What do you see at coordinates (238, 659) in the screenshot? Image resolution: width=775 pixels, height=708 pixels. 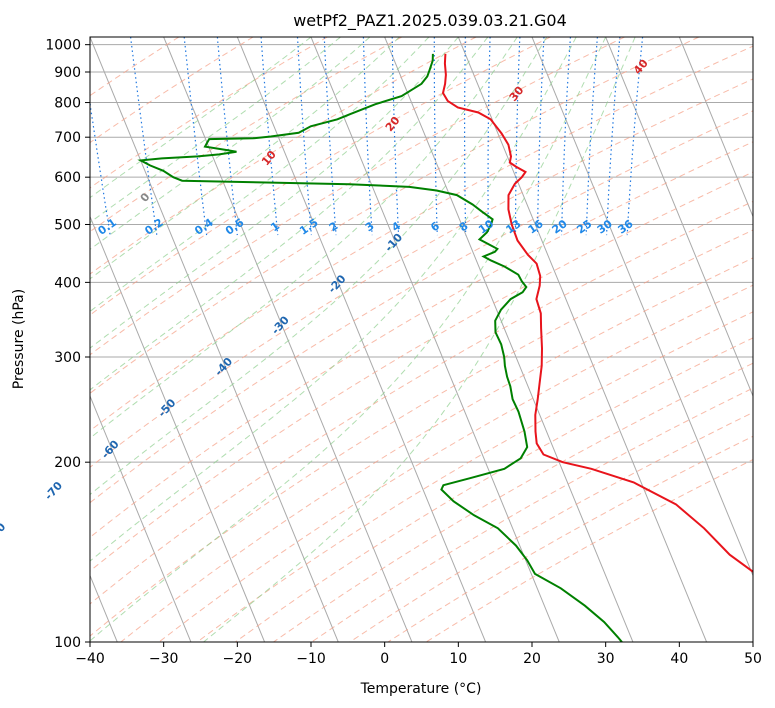 I see `x-tick-label: −20` at bounding box center [238, 659].